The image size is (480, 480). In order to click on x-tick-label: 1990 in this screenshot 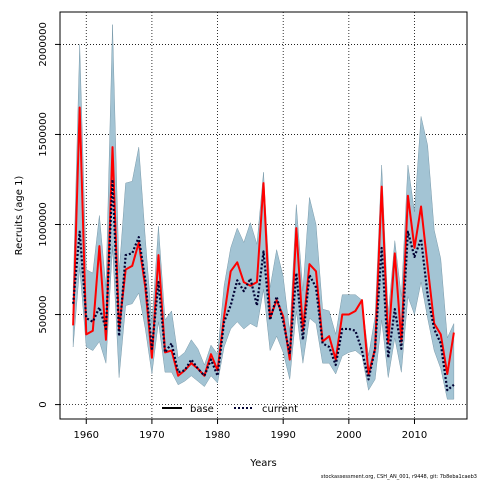, I will do `click(282, 435)`.